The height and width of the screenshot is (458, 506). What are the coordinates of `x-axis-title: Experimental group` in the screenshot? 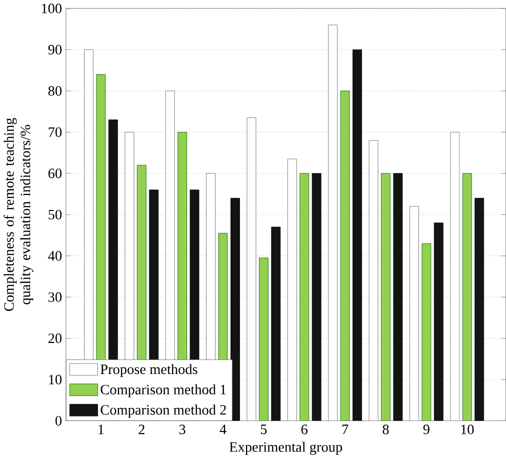 It's located at (286, 448).